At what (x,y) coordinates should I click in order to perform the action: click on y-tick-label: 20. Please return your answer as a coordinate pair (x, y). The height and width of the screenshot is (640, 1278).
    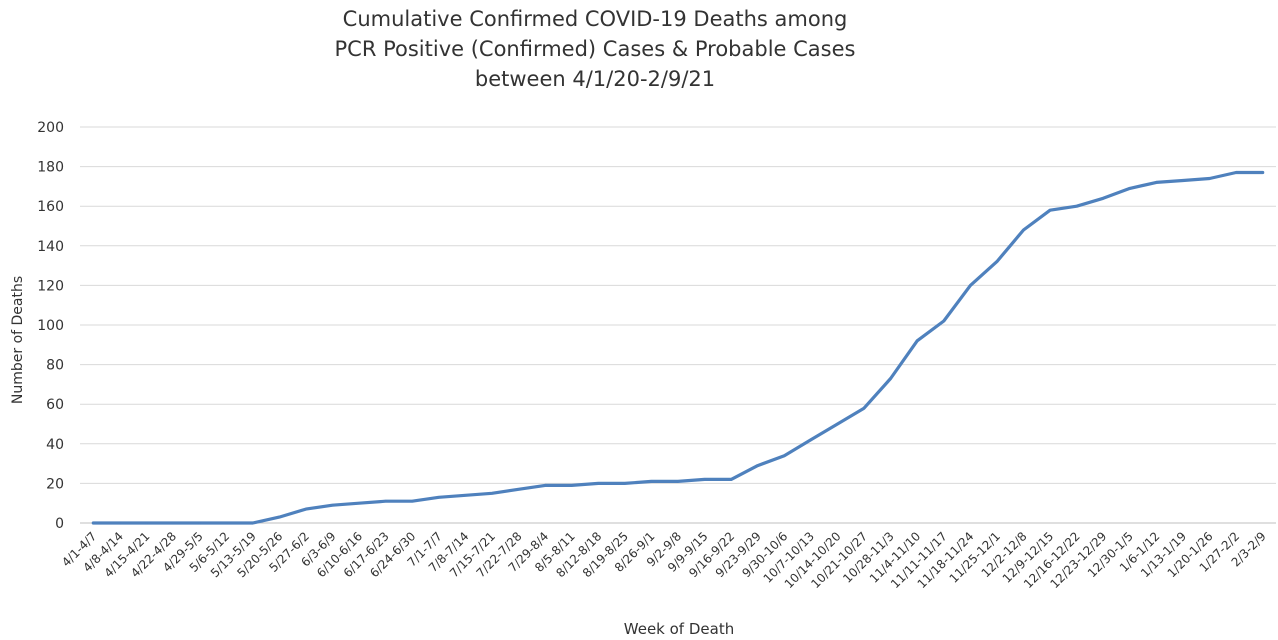
    Looking at the image, I should click on (55, 484).